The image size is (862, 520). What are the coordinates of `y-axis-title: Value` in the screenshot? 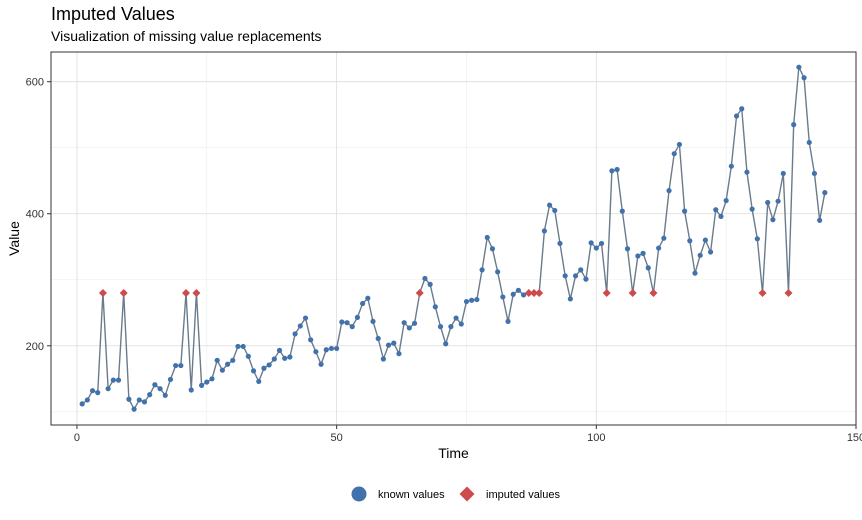 It's located at (14, 238).